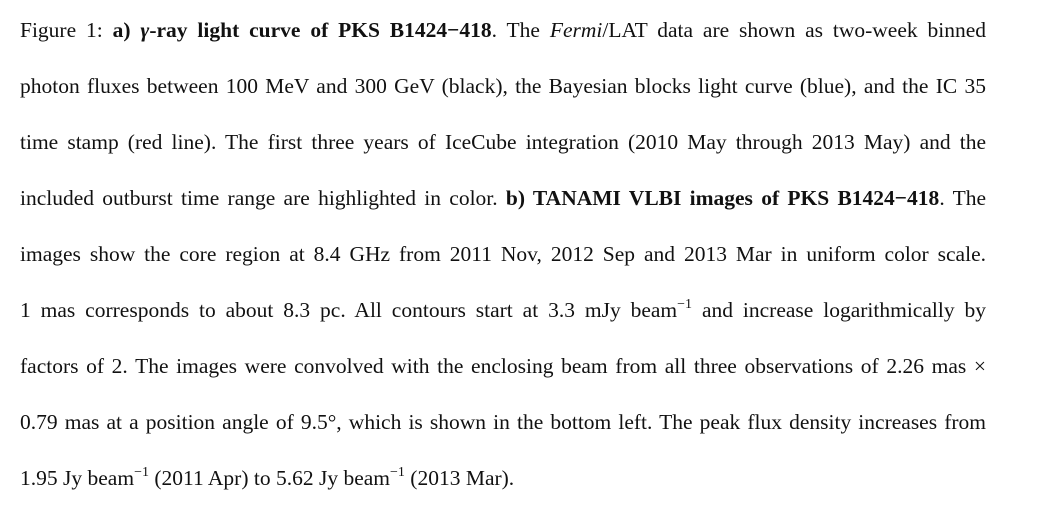 Image resolution: width=1052 pixels, height=512 pixels. I want to click on panel-a-label: a), so click(121, 30).